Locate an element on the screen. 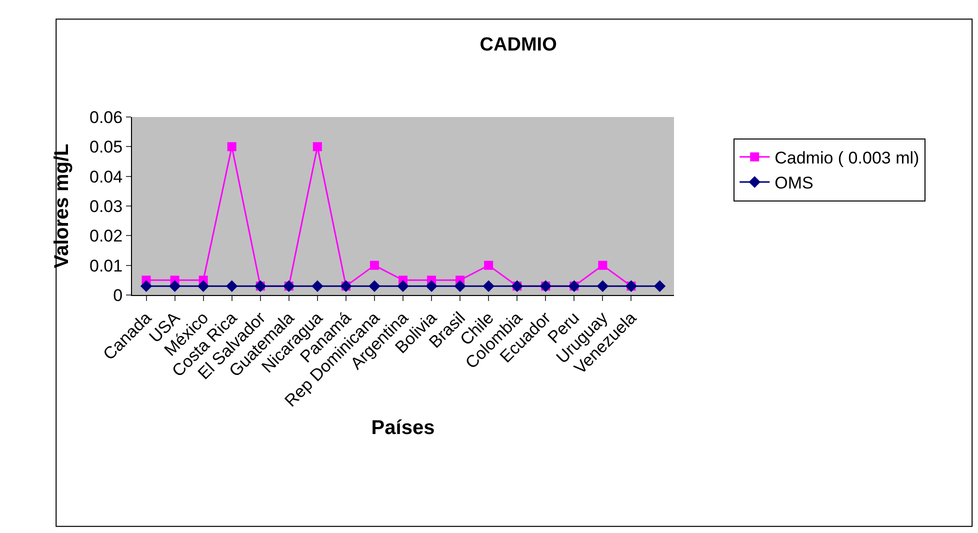 The width and height of the screenshot is (978, 533). y-tick-label: 0.03 is located at coordinates (106, 206).